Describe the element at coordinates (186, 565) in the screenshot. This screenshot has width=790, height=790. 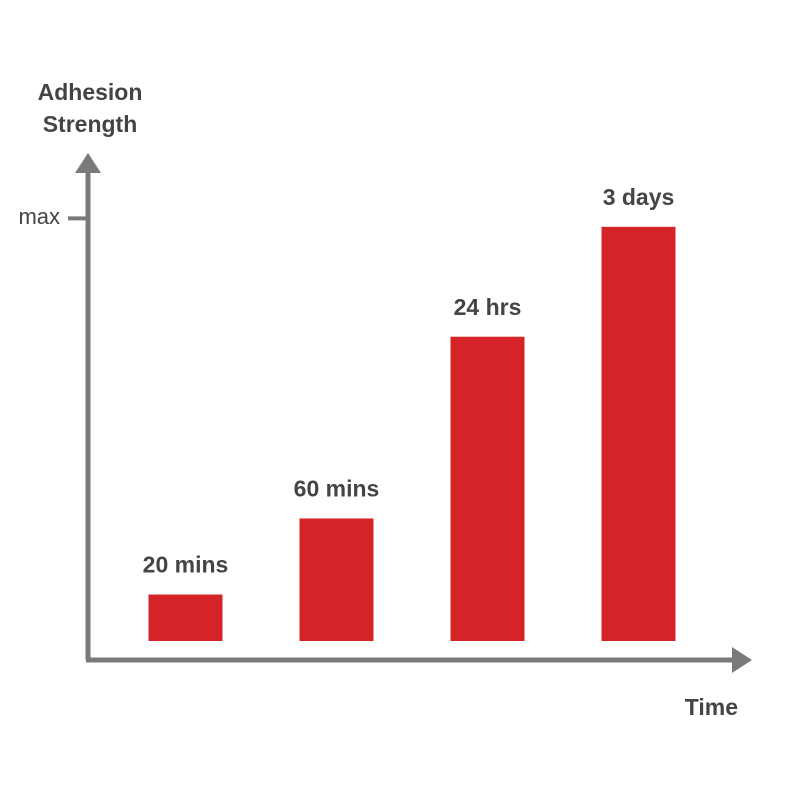
I see `bar-label: 20 mins` at that location.